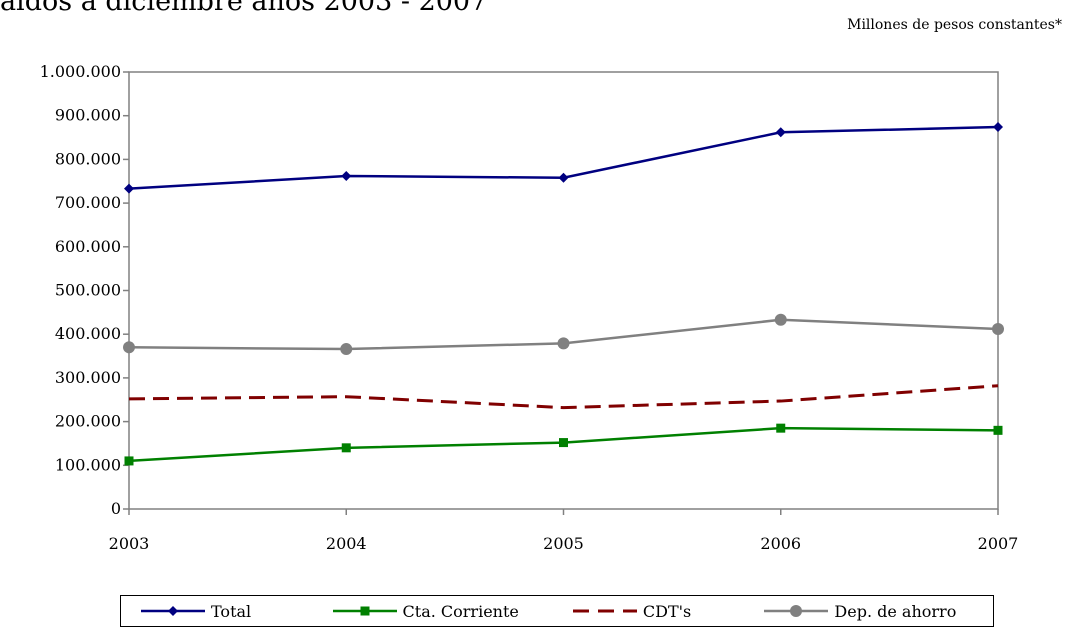 This screenshot has width=1068, height=632. What do you see at coordinates (780, 543) in the screenshot?
I see `x-tick-label: 2006` at bounding box center [780, 543].